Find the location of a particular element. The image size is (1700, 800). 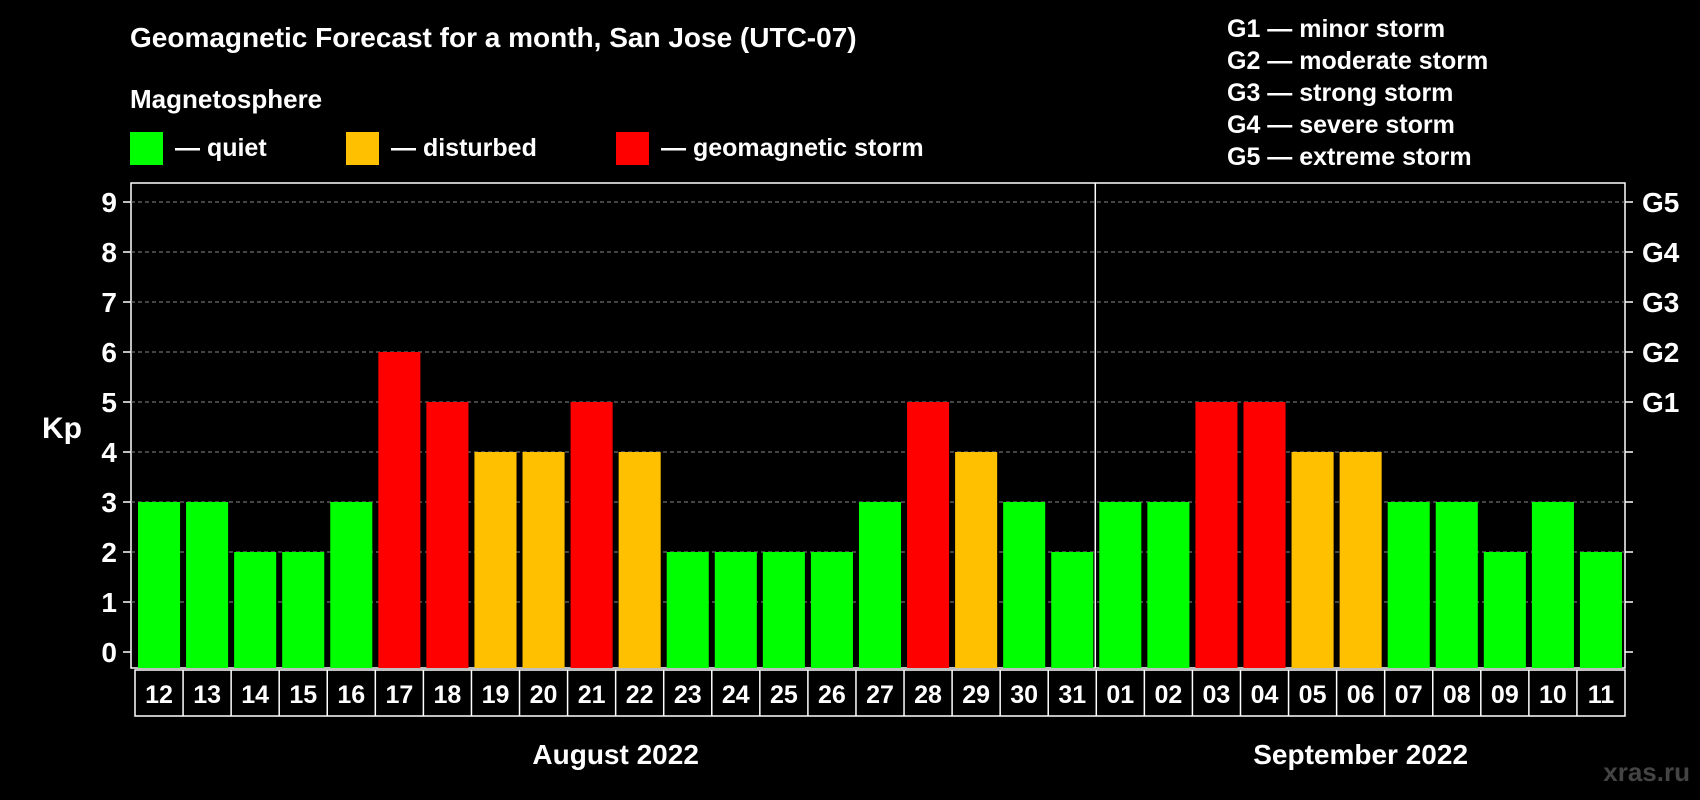

day-label-row is located at coordinates (880, 693).